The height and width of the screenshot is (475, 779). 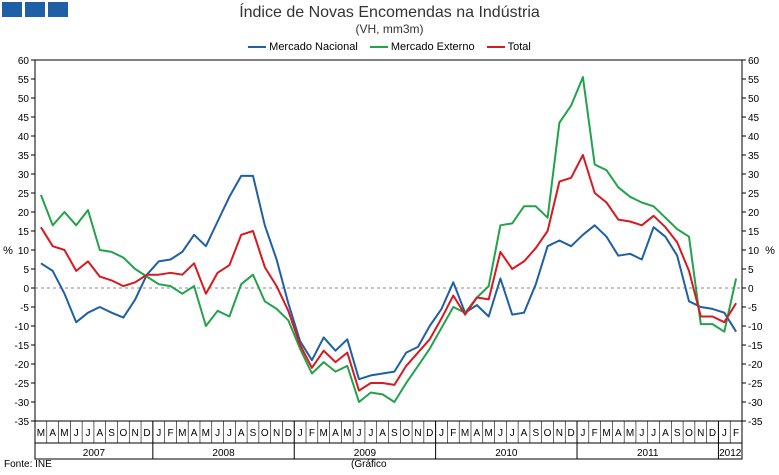 I want to click on chart-title: Índice de Novas Encomendas na Indústria, so click(x=389, y=12).